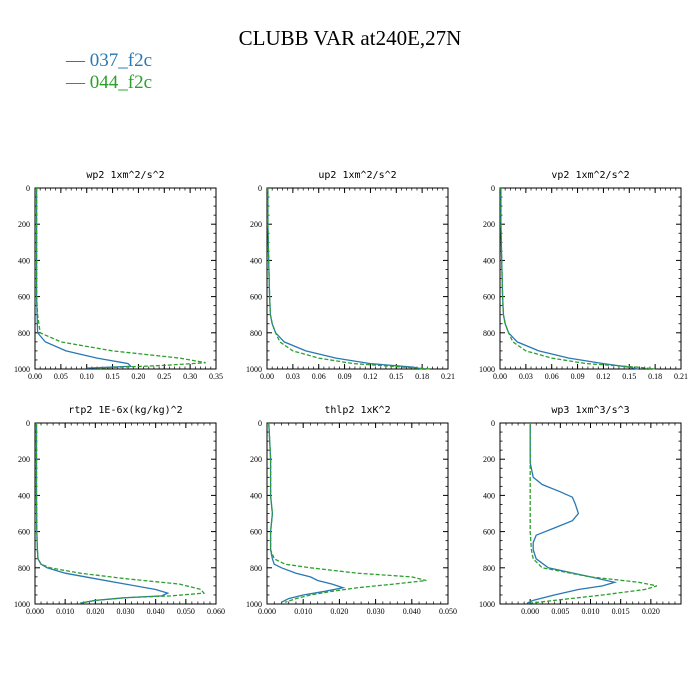  Describe the element at coordinates (591, 611) in the screenshot. I see `xtick-label-5-2: 0.010` at that location.